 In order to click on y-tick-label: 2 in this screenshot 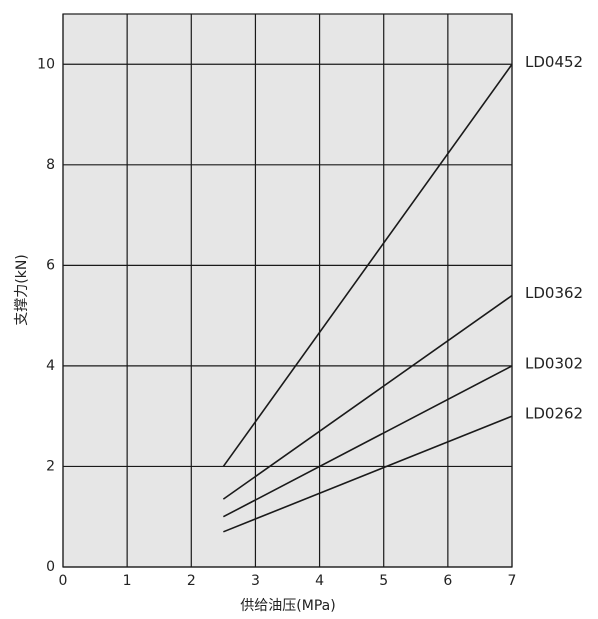, I will do `click(50, 466)`.